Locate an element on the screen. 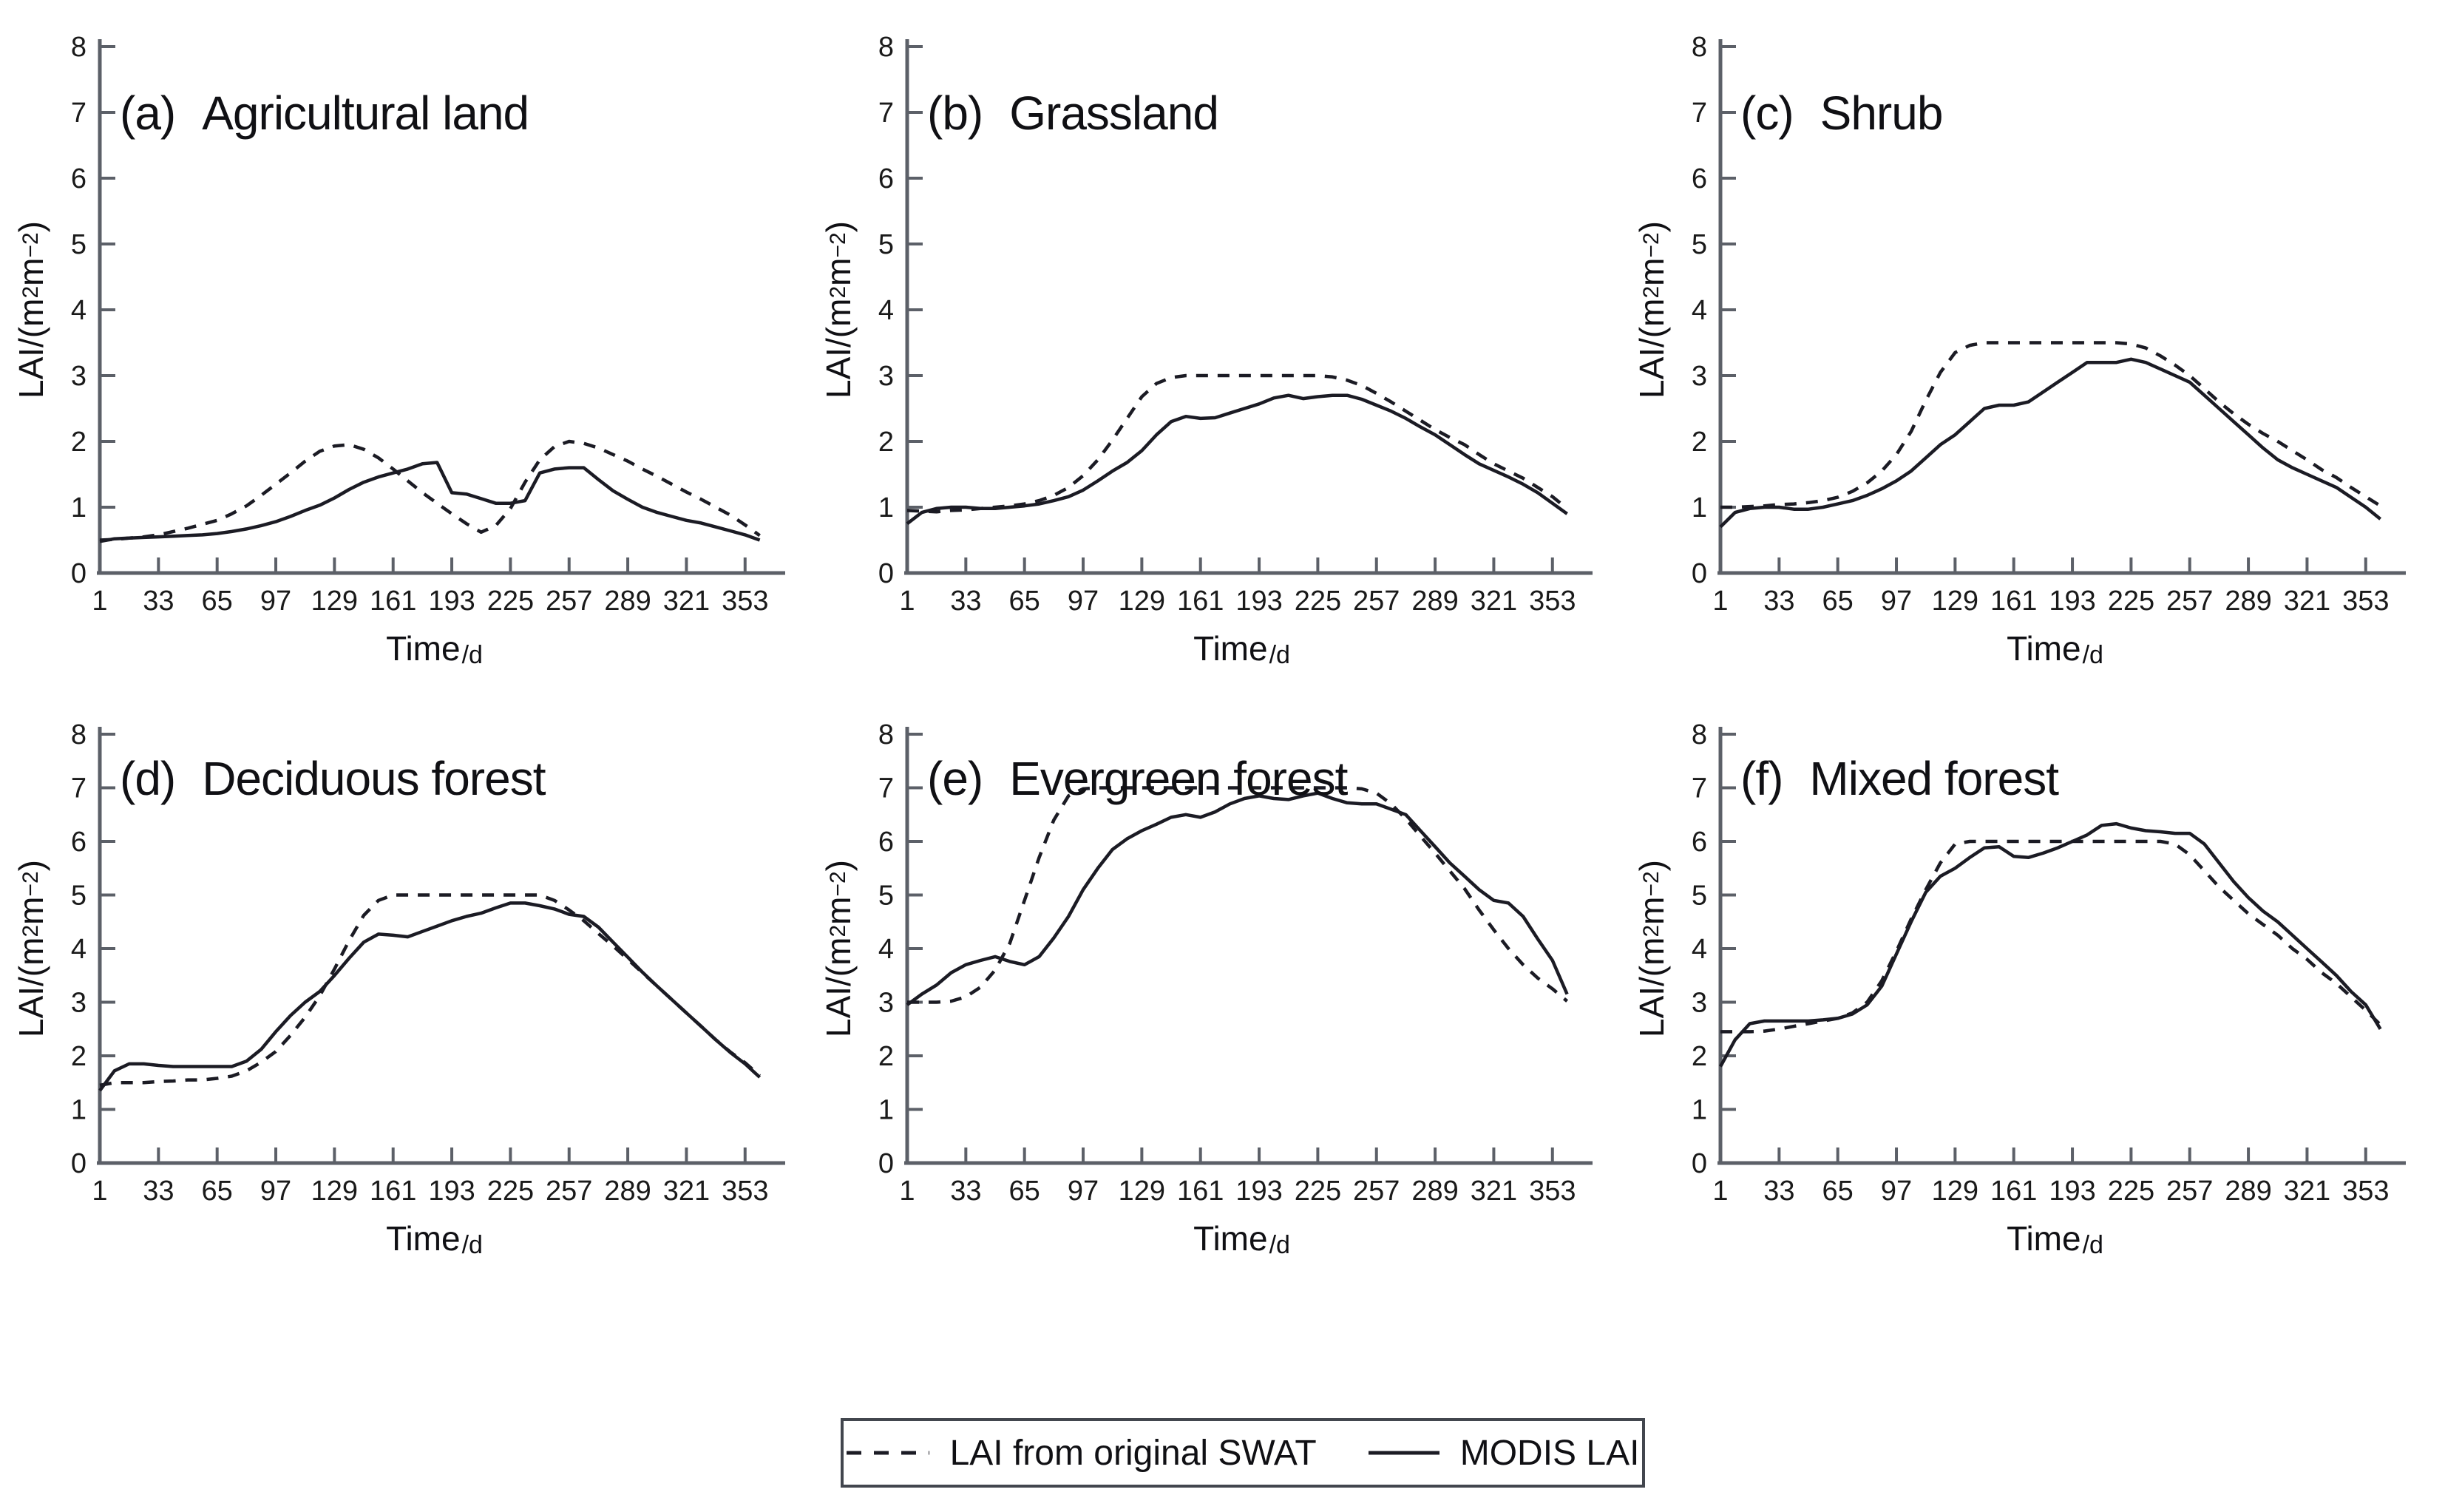 The image size is (2445, 1512). legend-dashed-sample is located at coordinates (887, 1453).